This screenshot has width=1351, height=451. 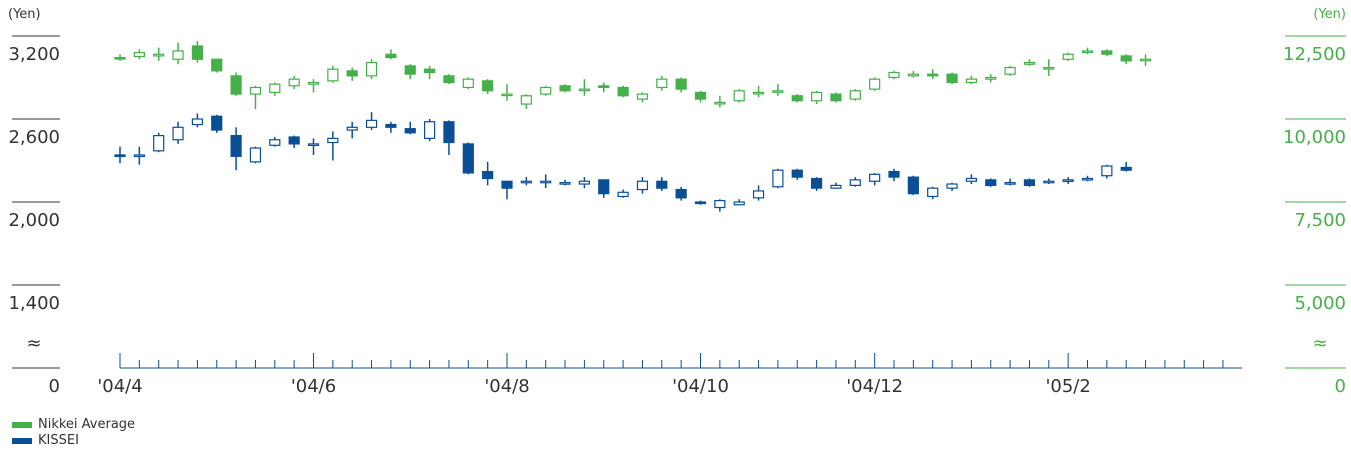 What do you see at coordinates (874, 386) in the screenshot?
I see `x-tick-label: '04/12` at bounding box center [874, 386].